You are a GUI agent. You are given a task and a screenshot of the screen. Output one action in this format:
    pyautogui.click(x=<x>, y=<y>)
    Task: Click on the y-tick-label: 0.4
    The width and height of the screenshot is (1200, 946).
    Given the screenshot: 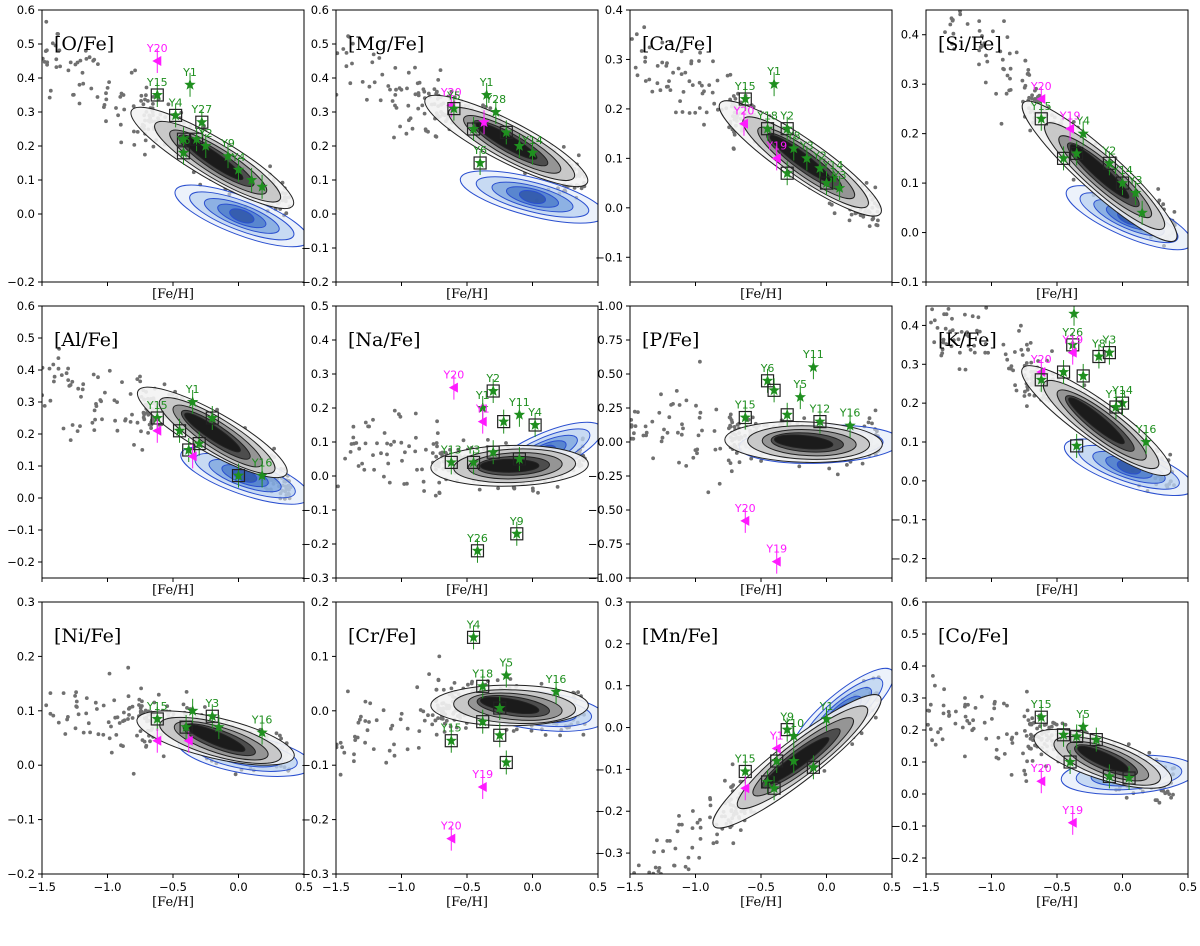 What is the action you would take?
    pyautogui.click(x=910, y=666)
    